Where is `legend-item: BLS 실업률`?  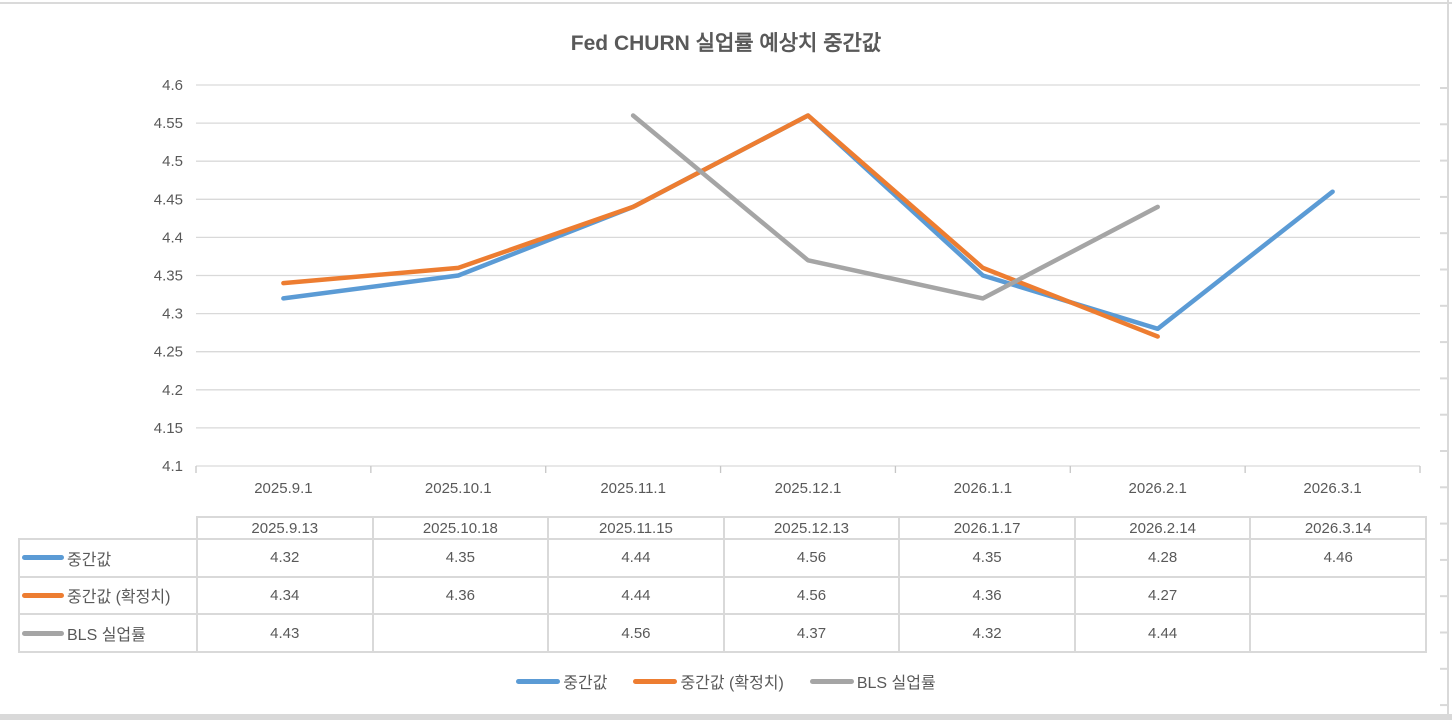
legend-item: BLS 실업률 is located at coordinates (872, 681).